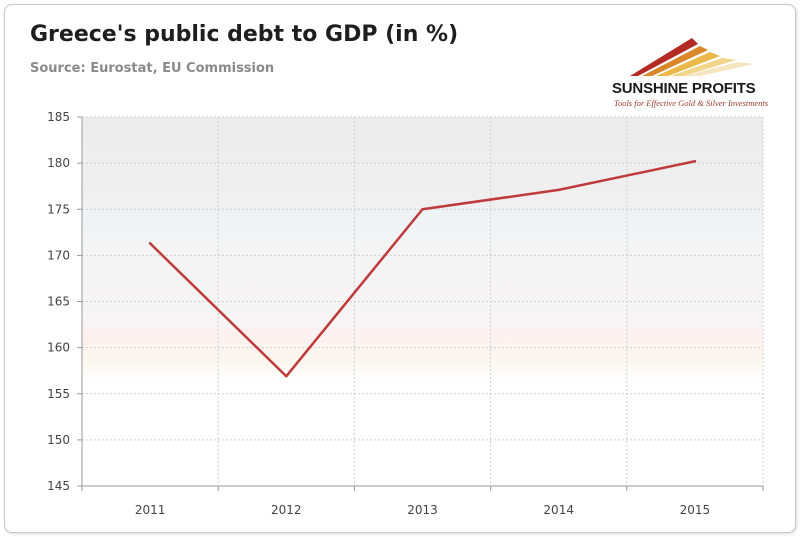  Describe the element at coordinates (286, 510) in the screenshot. I see `x-tick-label: 2012` at that location.